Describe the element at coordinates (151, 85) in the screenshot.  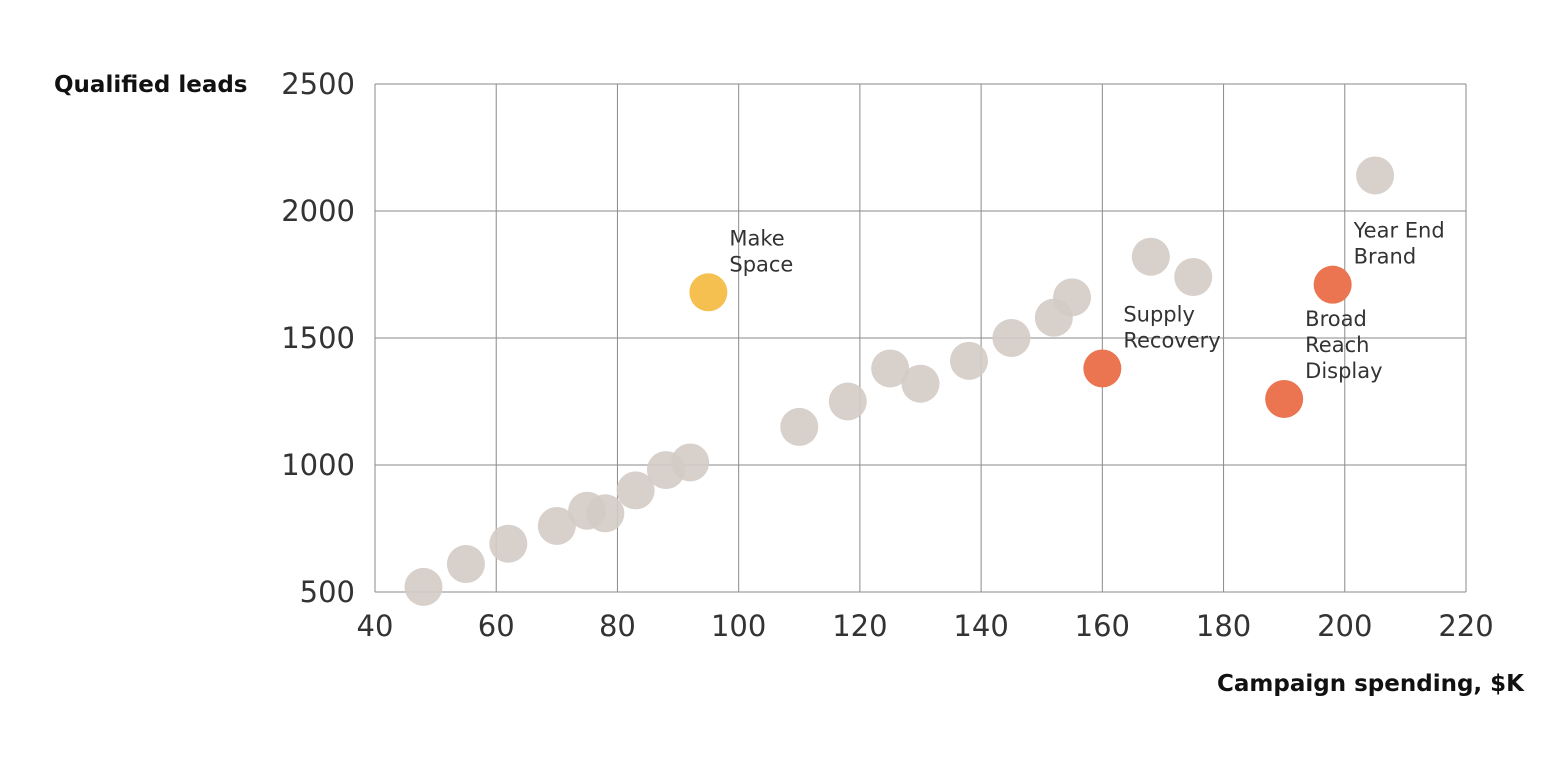
I see `y-axis-title: Qualified leads` at that location.